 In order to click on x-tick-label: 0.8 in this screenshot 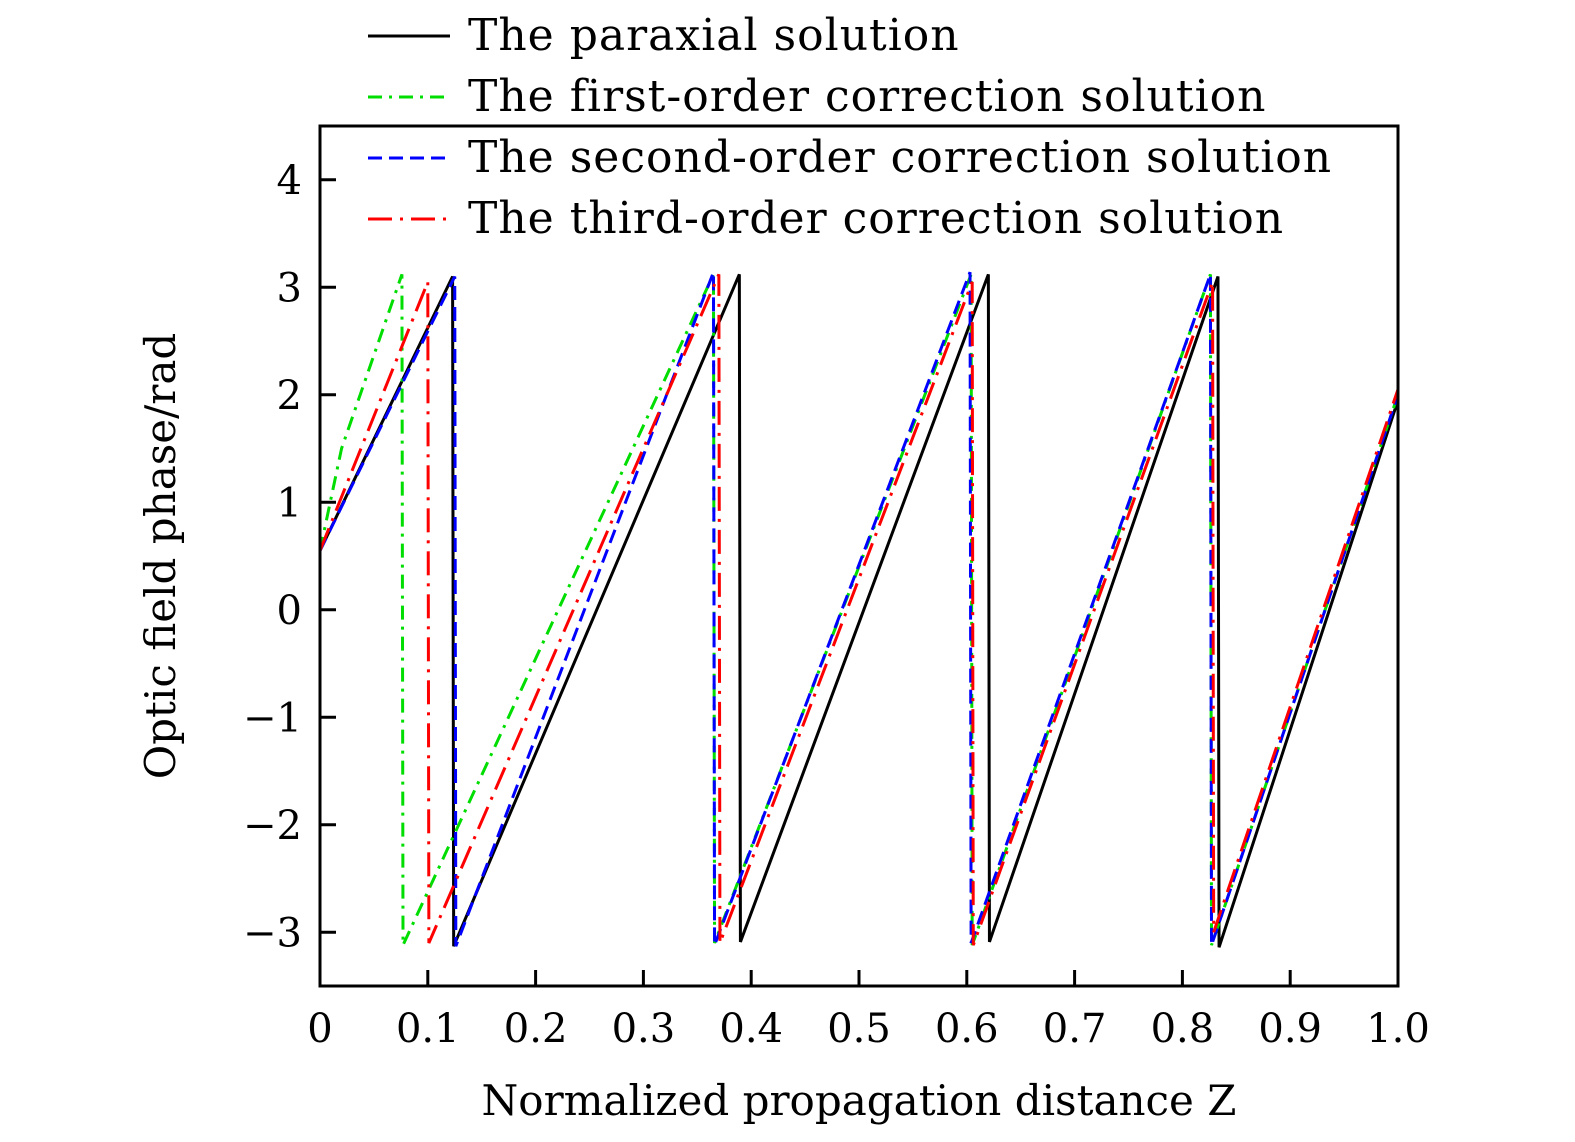, I will do `click(1183, 1029)`.